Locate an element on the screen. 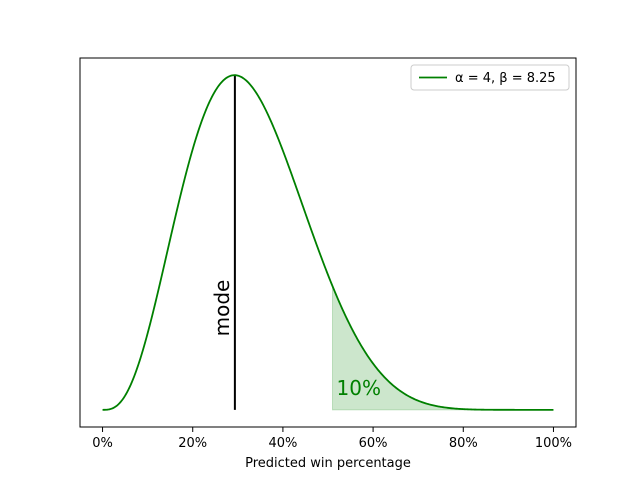 This screenshot has width=640, height=480. legend-box is located at coordinates (490, 77).